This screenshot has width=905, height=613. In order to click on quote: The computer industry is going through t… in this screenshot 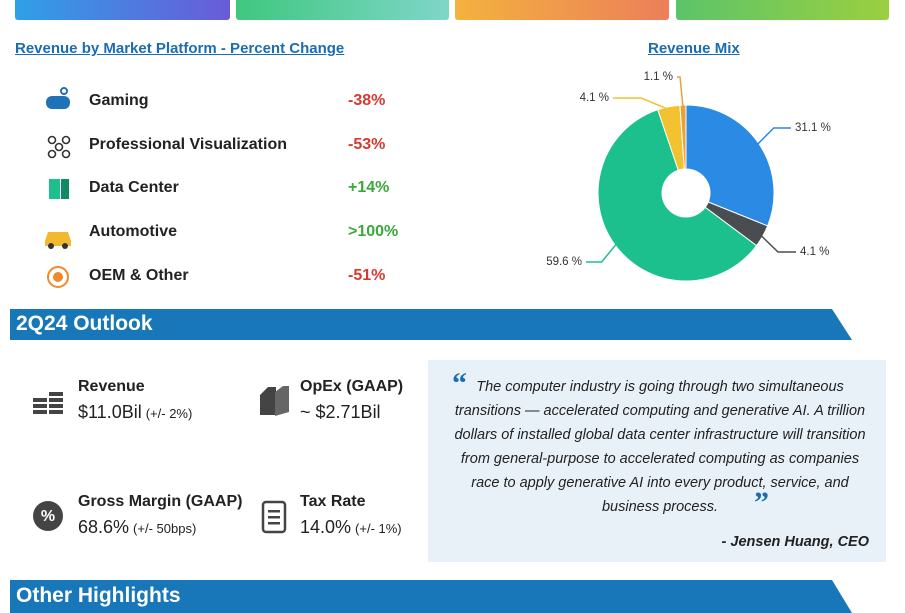, I will do `click(660, 447)`.